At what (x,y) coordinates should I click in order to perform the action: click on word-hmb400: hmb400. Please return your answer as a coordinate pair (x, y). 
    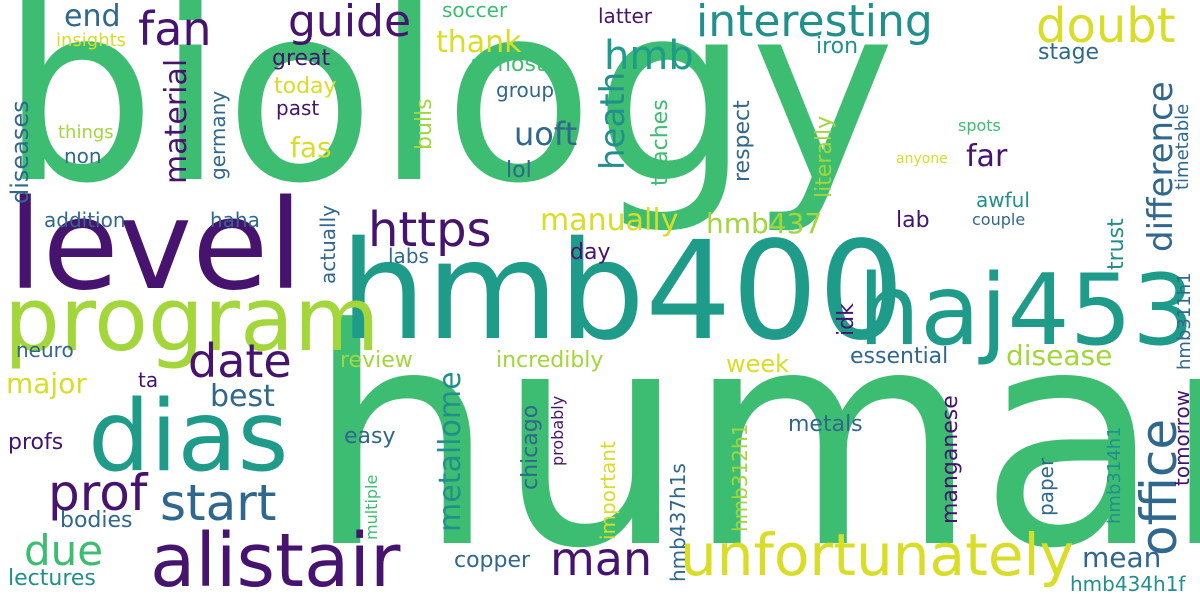
    Looking at the image, I should click on (622, 292).